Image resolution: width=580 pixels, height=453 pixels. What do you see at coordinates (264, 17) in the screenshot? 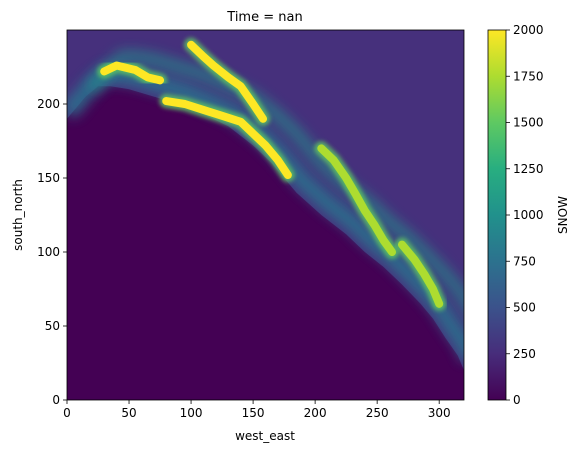
I see `chart-title: Time = nan` at bounding box center [264, 17].